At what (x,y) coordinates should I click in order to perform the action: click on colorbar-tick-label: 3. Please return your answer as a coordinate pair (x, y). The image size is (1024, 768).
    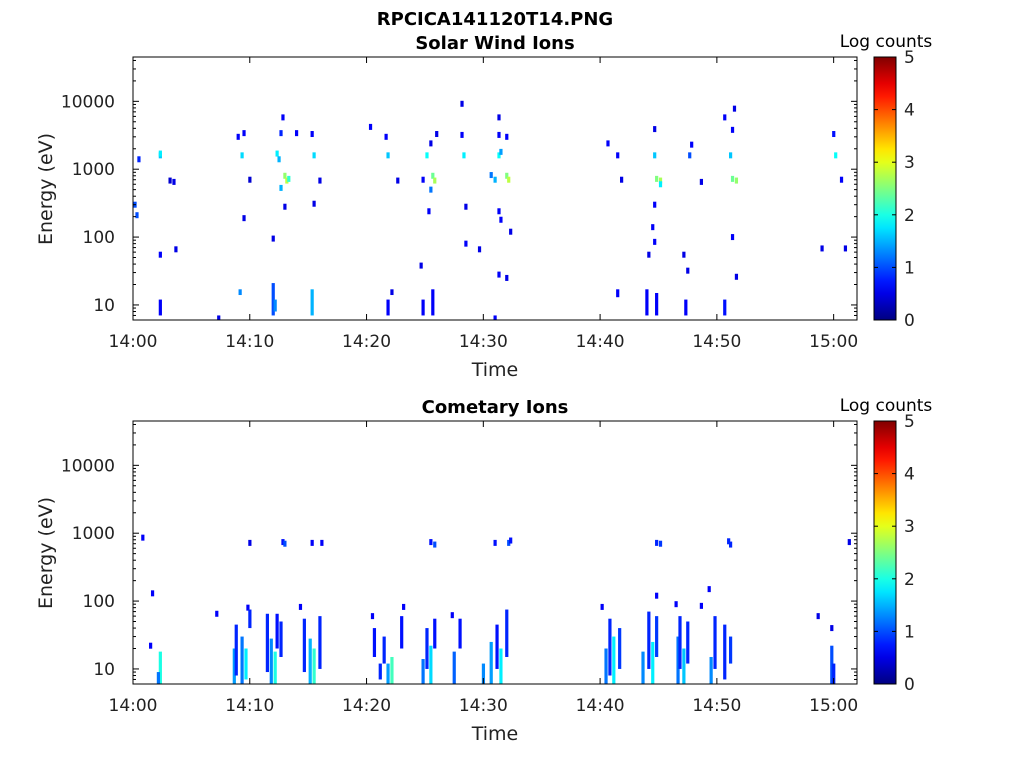
    Looking at the image, I should click on (909, 163).